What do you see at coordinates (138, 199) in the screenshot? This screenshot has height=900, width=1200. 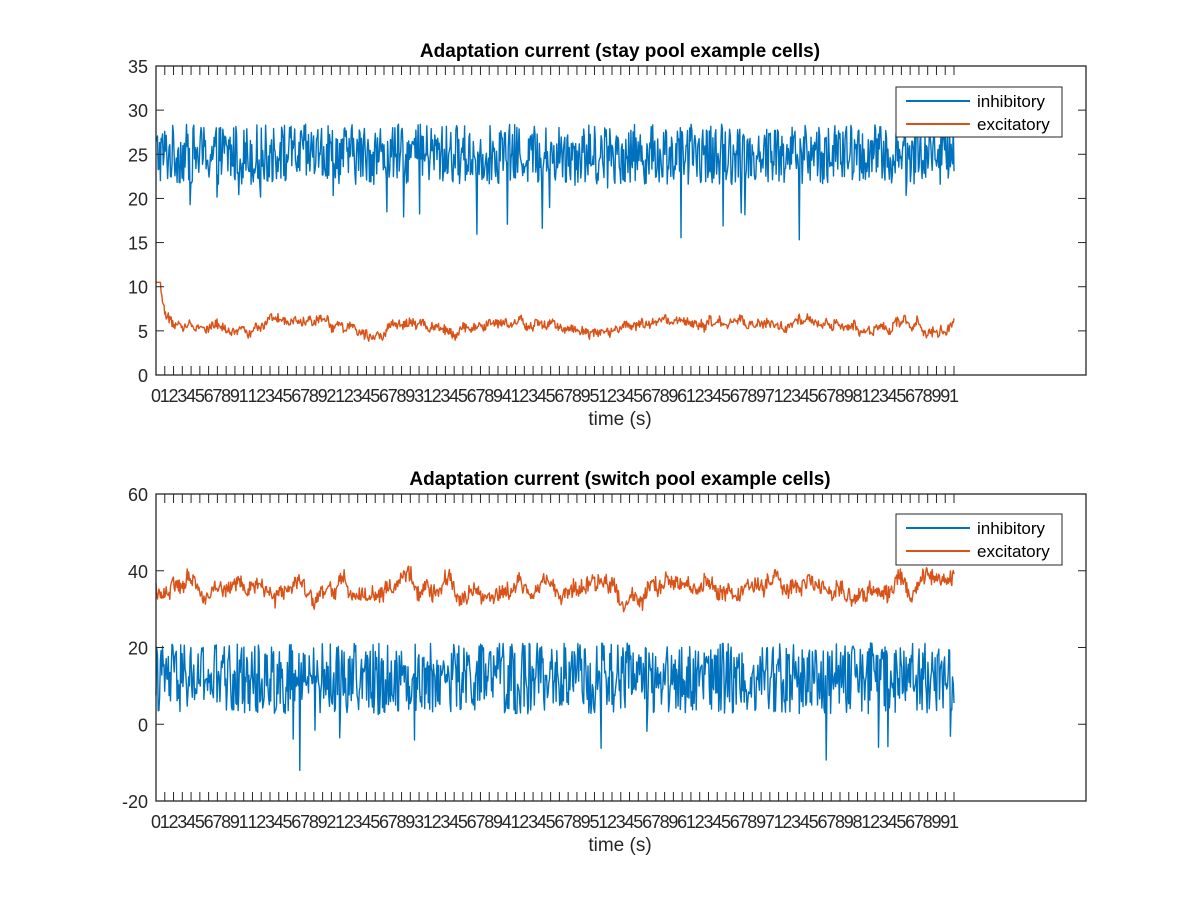 I see `y-tick-label: 20` at bounding box center [138, 199].